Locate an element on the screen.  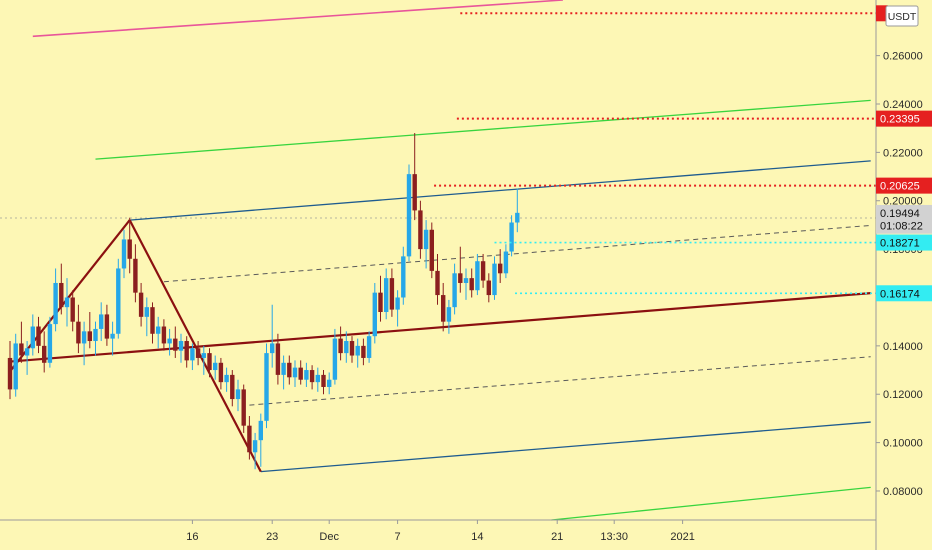
price-label: 01:08:22 is located at coordinates (904, 225).